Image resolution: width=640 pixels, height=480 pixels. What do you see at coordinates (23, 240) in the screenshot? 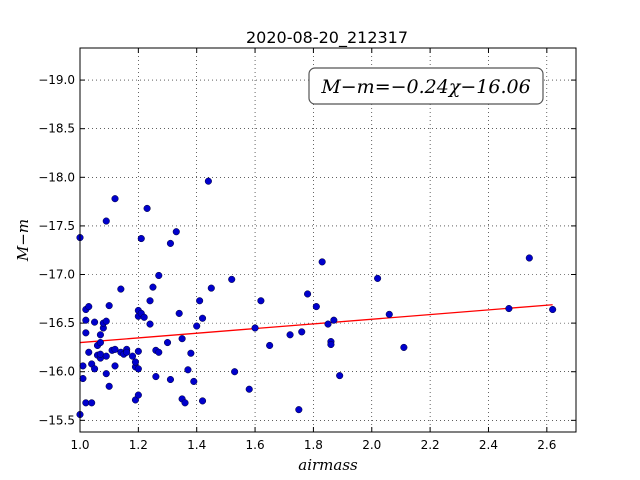
I see `y-axis-label: M−m` at bounding box center [23, 240].